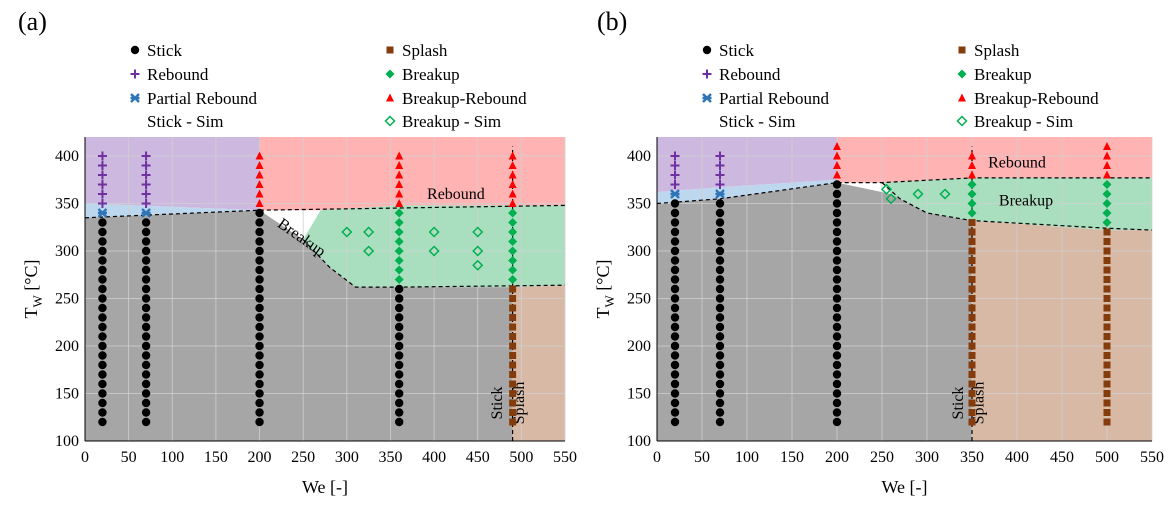 This screenshot has width=1172, height=507. What do you see at coordinates (497, 403) in the screenshot?
I see `region-label: Stick` at bounding box center [497, 403].